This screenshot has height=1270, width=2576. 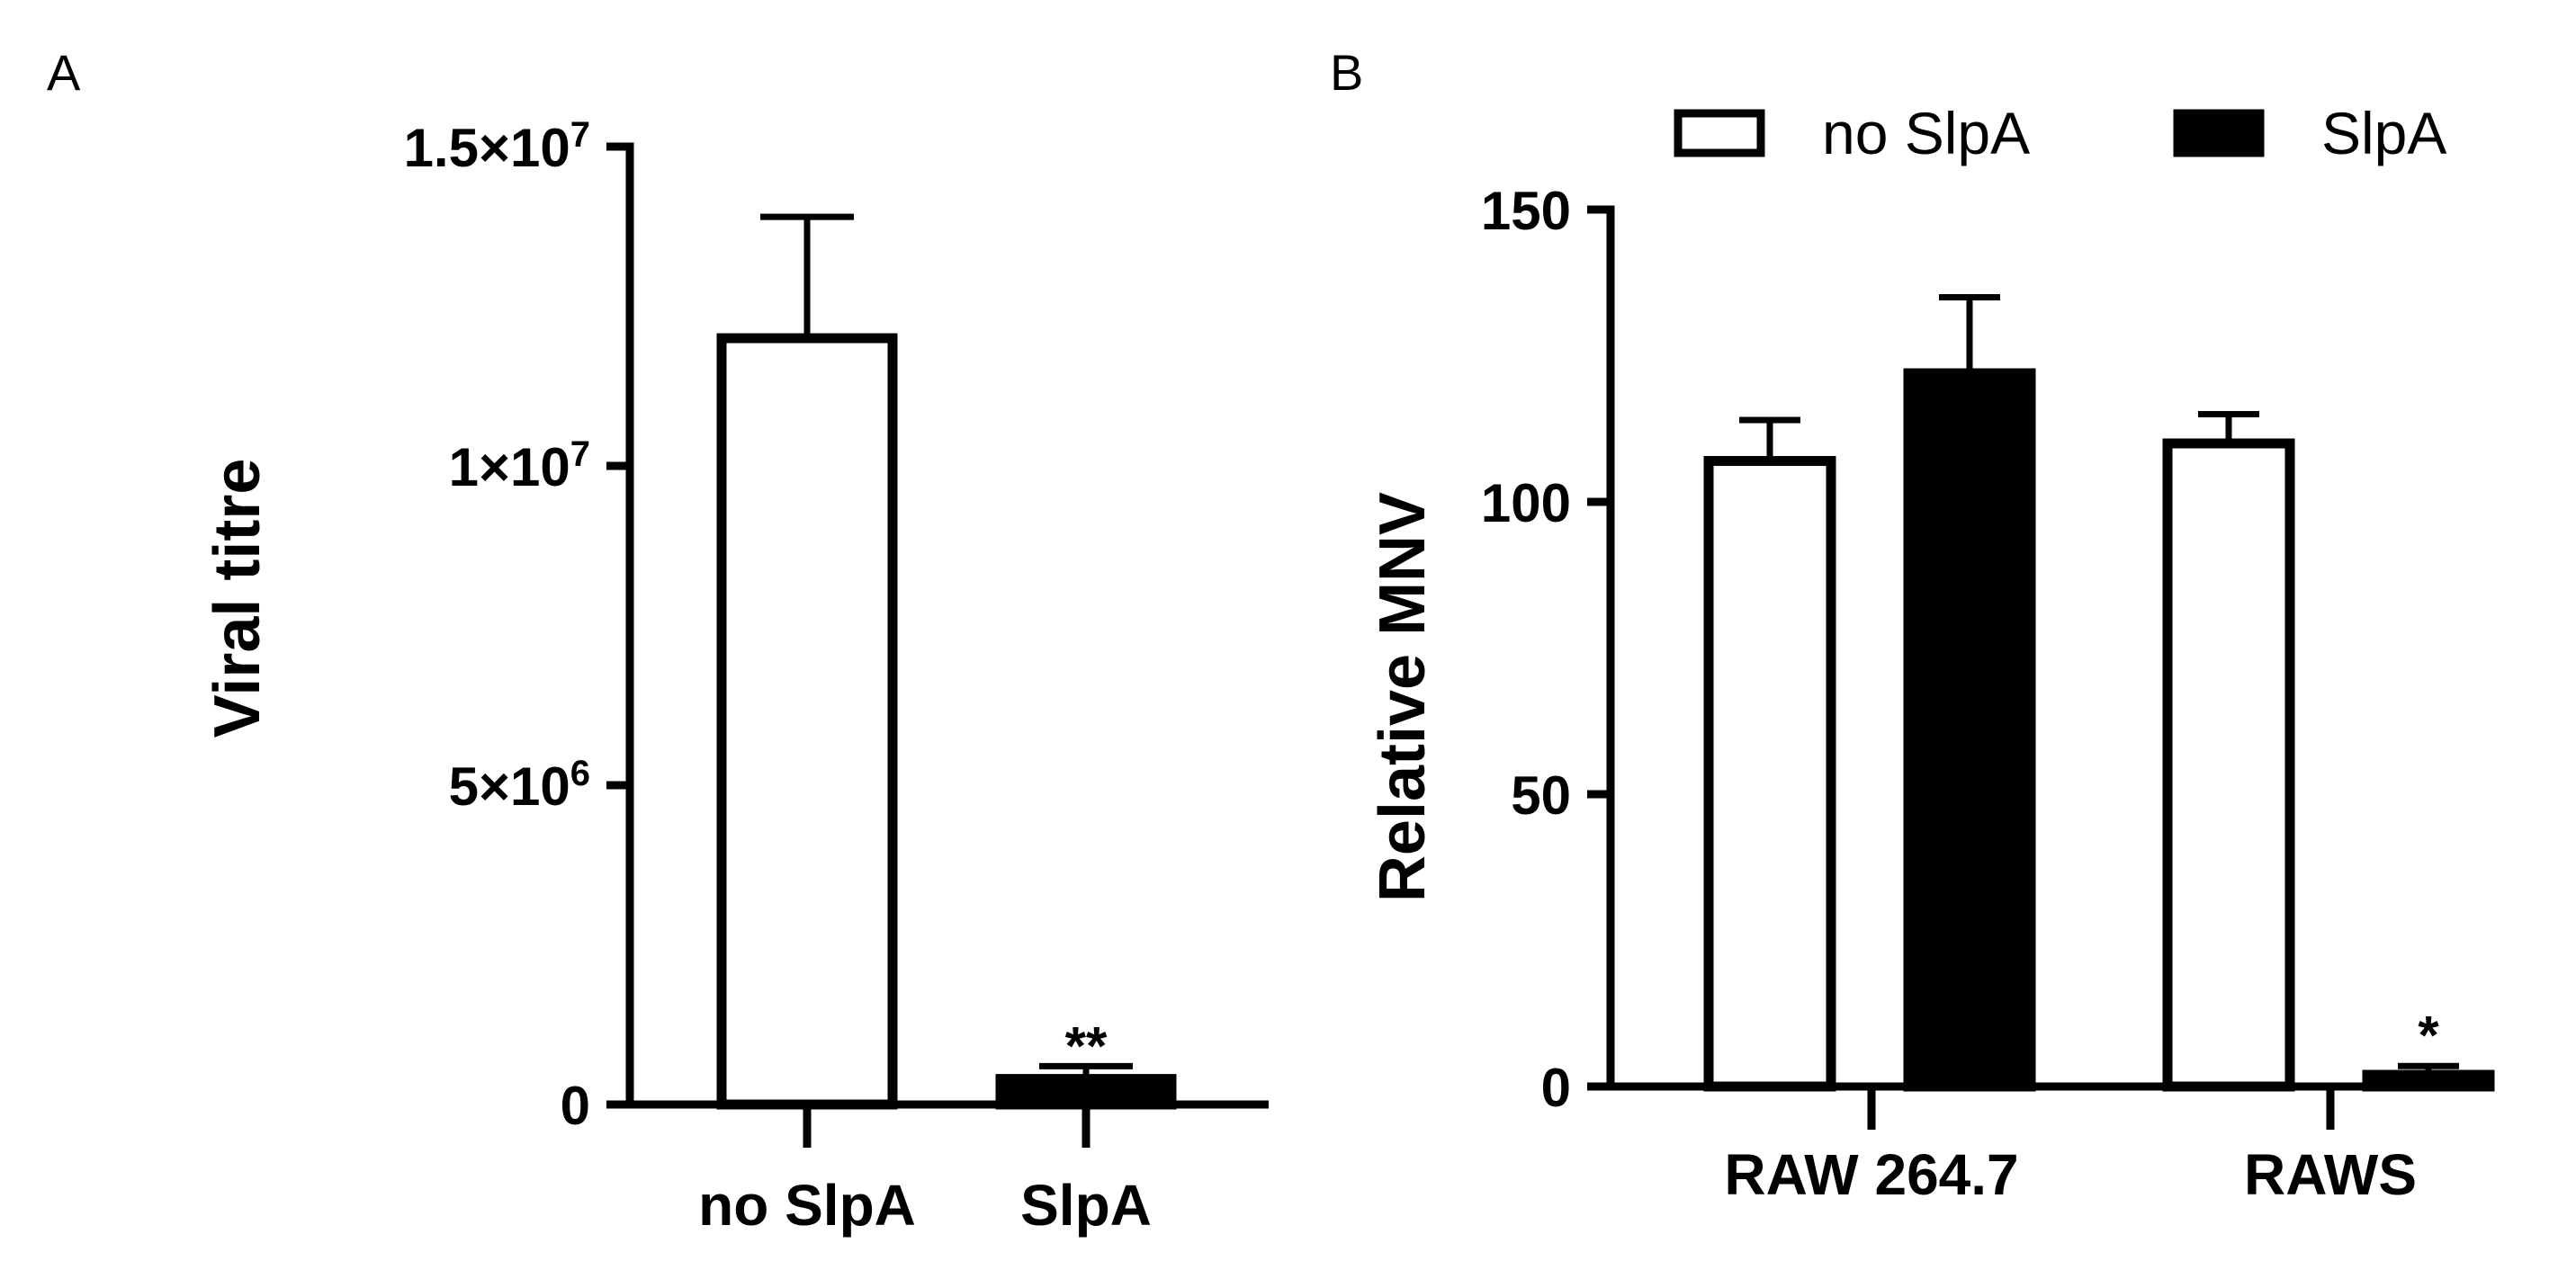 I want to click on panel-b-ylabel: Relative MNV, so click(x=1403, y=697).